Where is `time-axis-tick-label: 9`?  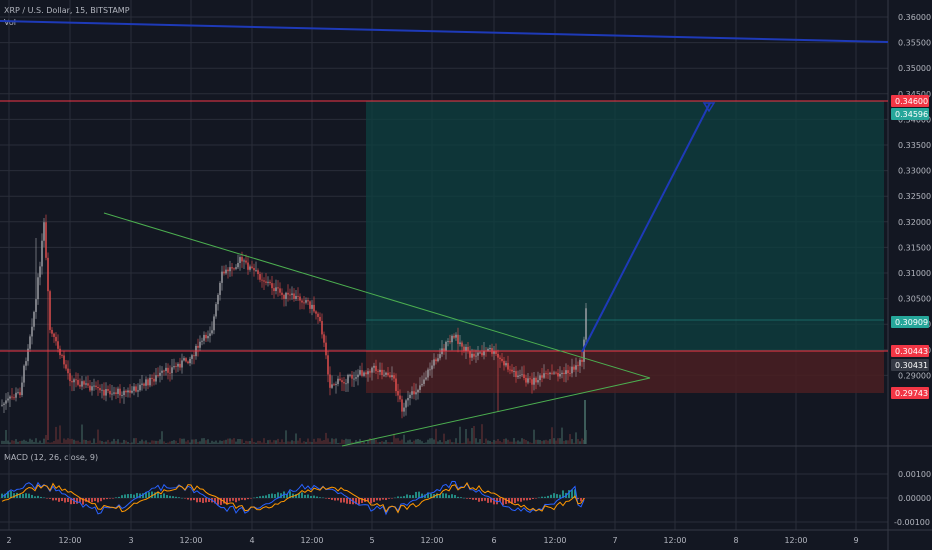 time-axis-tick-label: 9 is located at coordinates (855, 540).